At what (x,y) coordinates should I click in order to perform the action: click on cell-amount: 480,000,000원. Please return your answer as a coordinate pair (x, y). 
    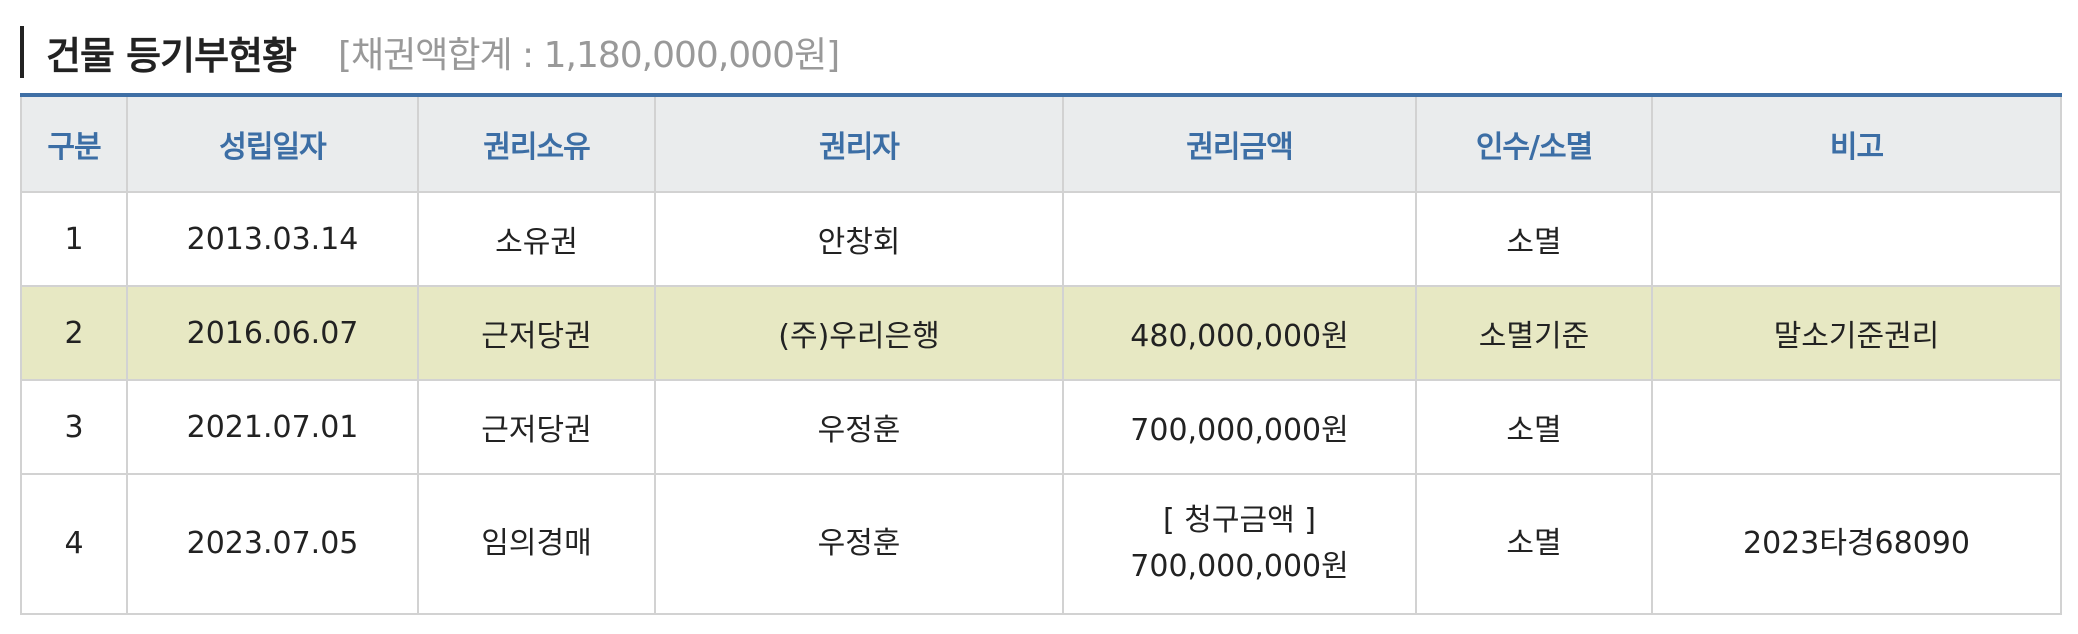
    Looking at the image, I should click on (1239, 333).